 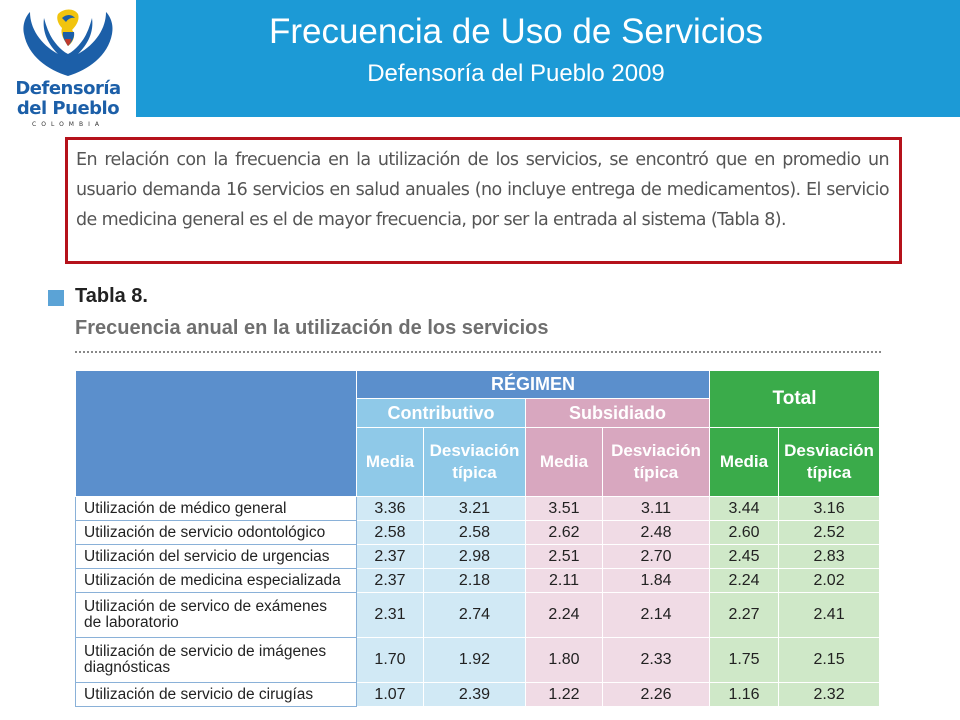 What do you see at coordinates (478, 352) in the screenshot?
I see `dotted-divider` at bounding box center [478, 352].